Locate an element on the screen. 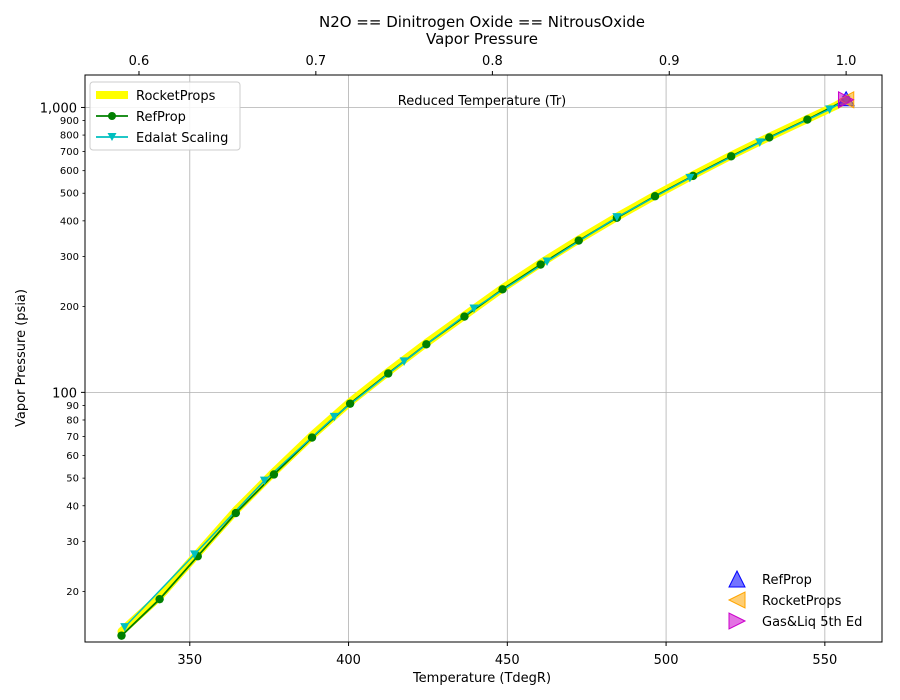 Image resolution: width=900 pixels, height=700 pixels. legend-marker-refprop is located at coordinates (112, 116).